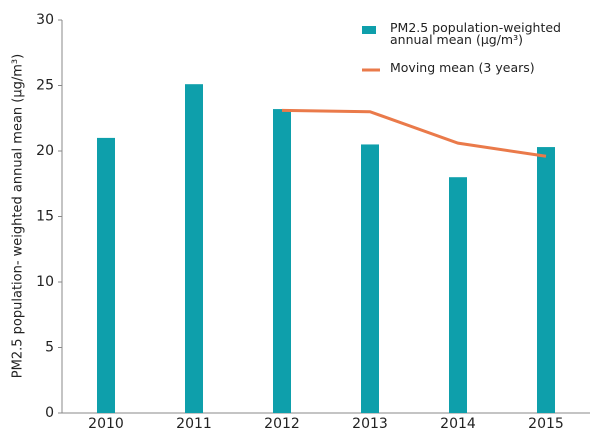 The height and width of the screenshot is (433, 595). I want to click on x-tick-label: 2014, so click(458, 424).